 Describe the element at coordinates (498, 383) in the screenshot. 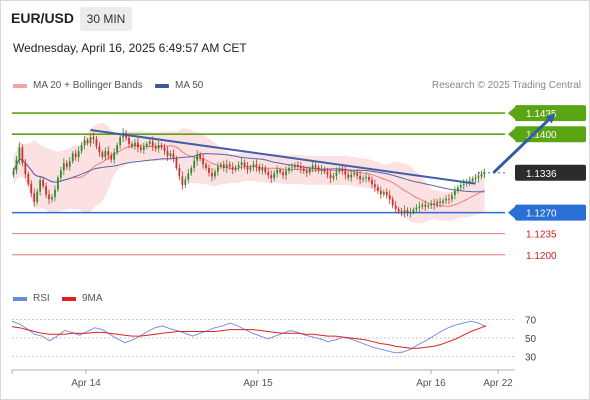

I see `x-tick-label: Apr 22` at that location.